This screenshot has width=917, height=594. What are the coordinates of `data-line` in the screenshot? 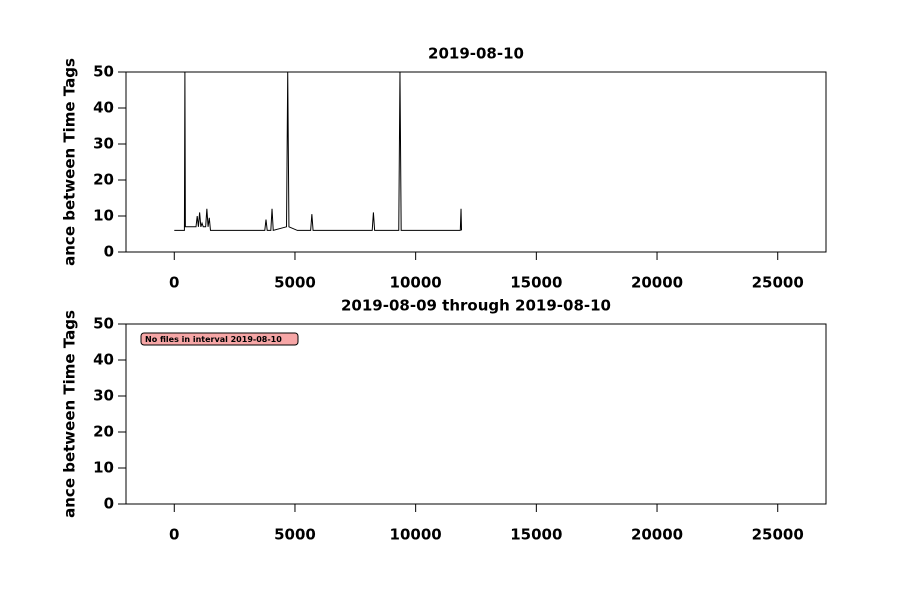 It's located at (318, 152).